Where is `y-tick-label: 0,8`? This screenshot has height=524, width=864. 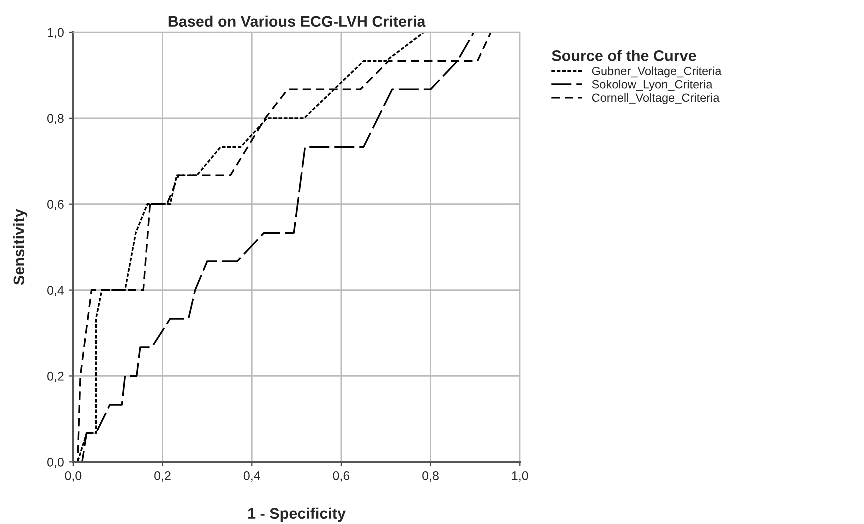
y-tick-label: 0,8 is located at coordinates (56, 119).